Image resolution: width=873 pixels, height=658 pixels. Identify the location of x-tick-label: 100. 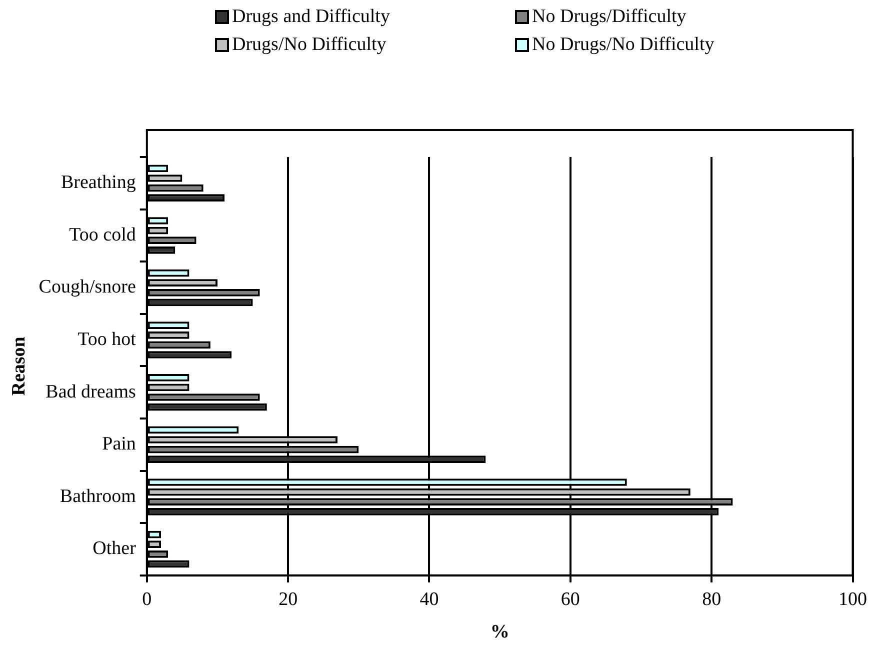
(852, 599).